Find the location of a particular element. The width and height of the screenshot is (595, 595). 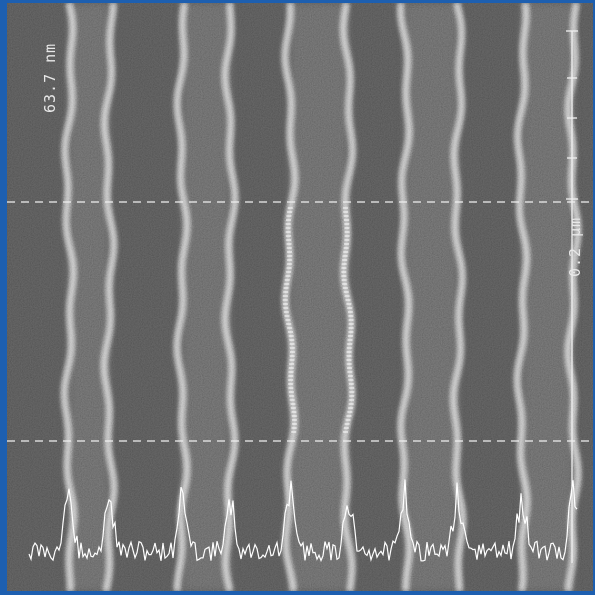

edge-markers is located at coordinates (318, 320).